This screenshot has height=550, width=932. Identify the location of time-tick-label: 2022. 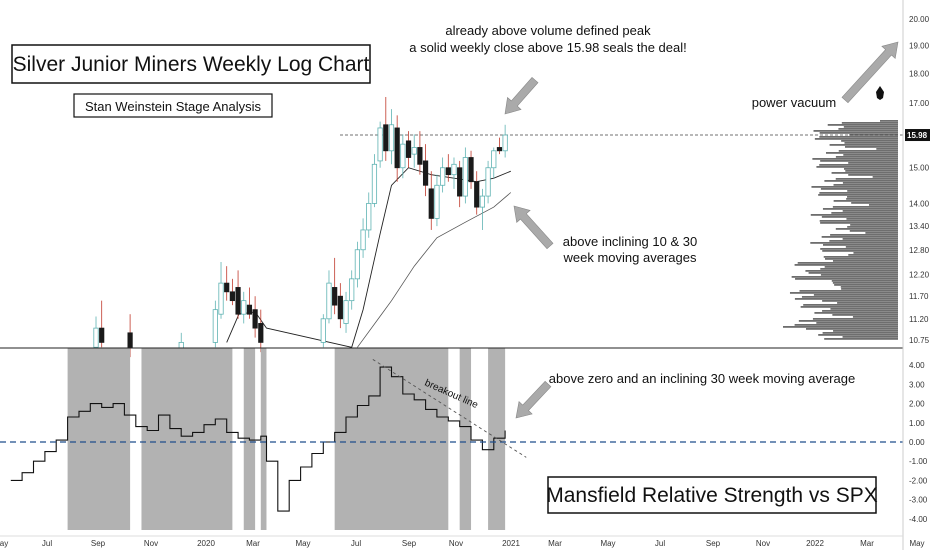
(815, 543).